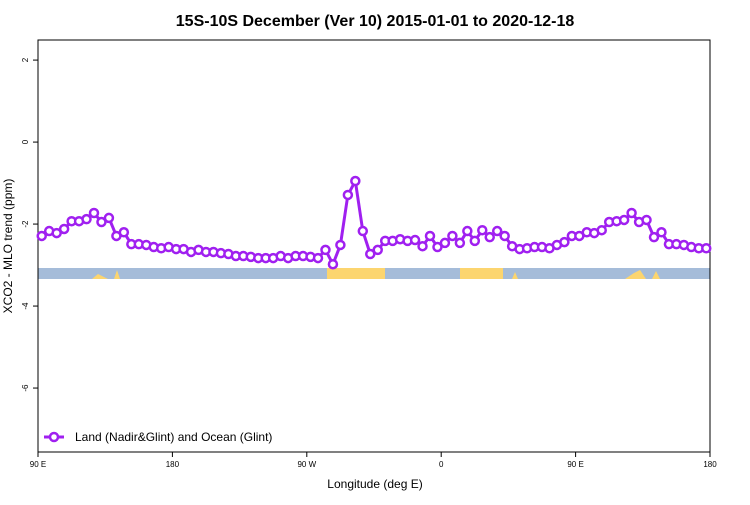  I want to click on y-tick-label: -4, so click(25, 306).